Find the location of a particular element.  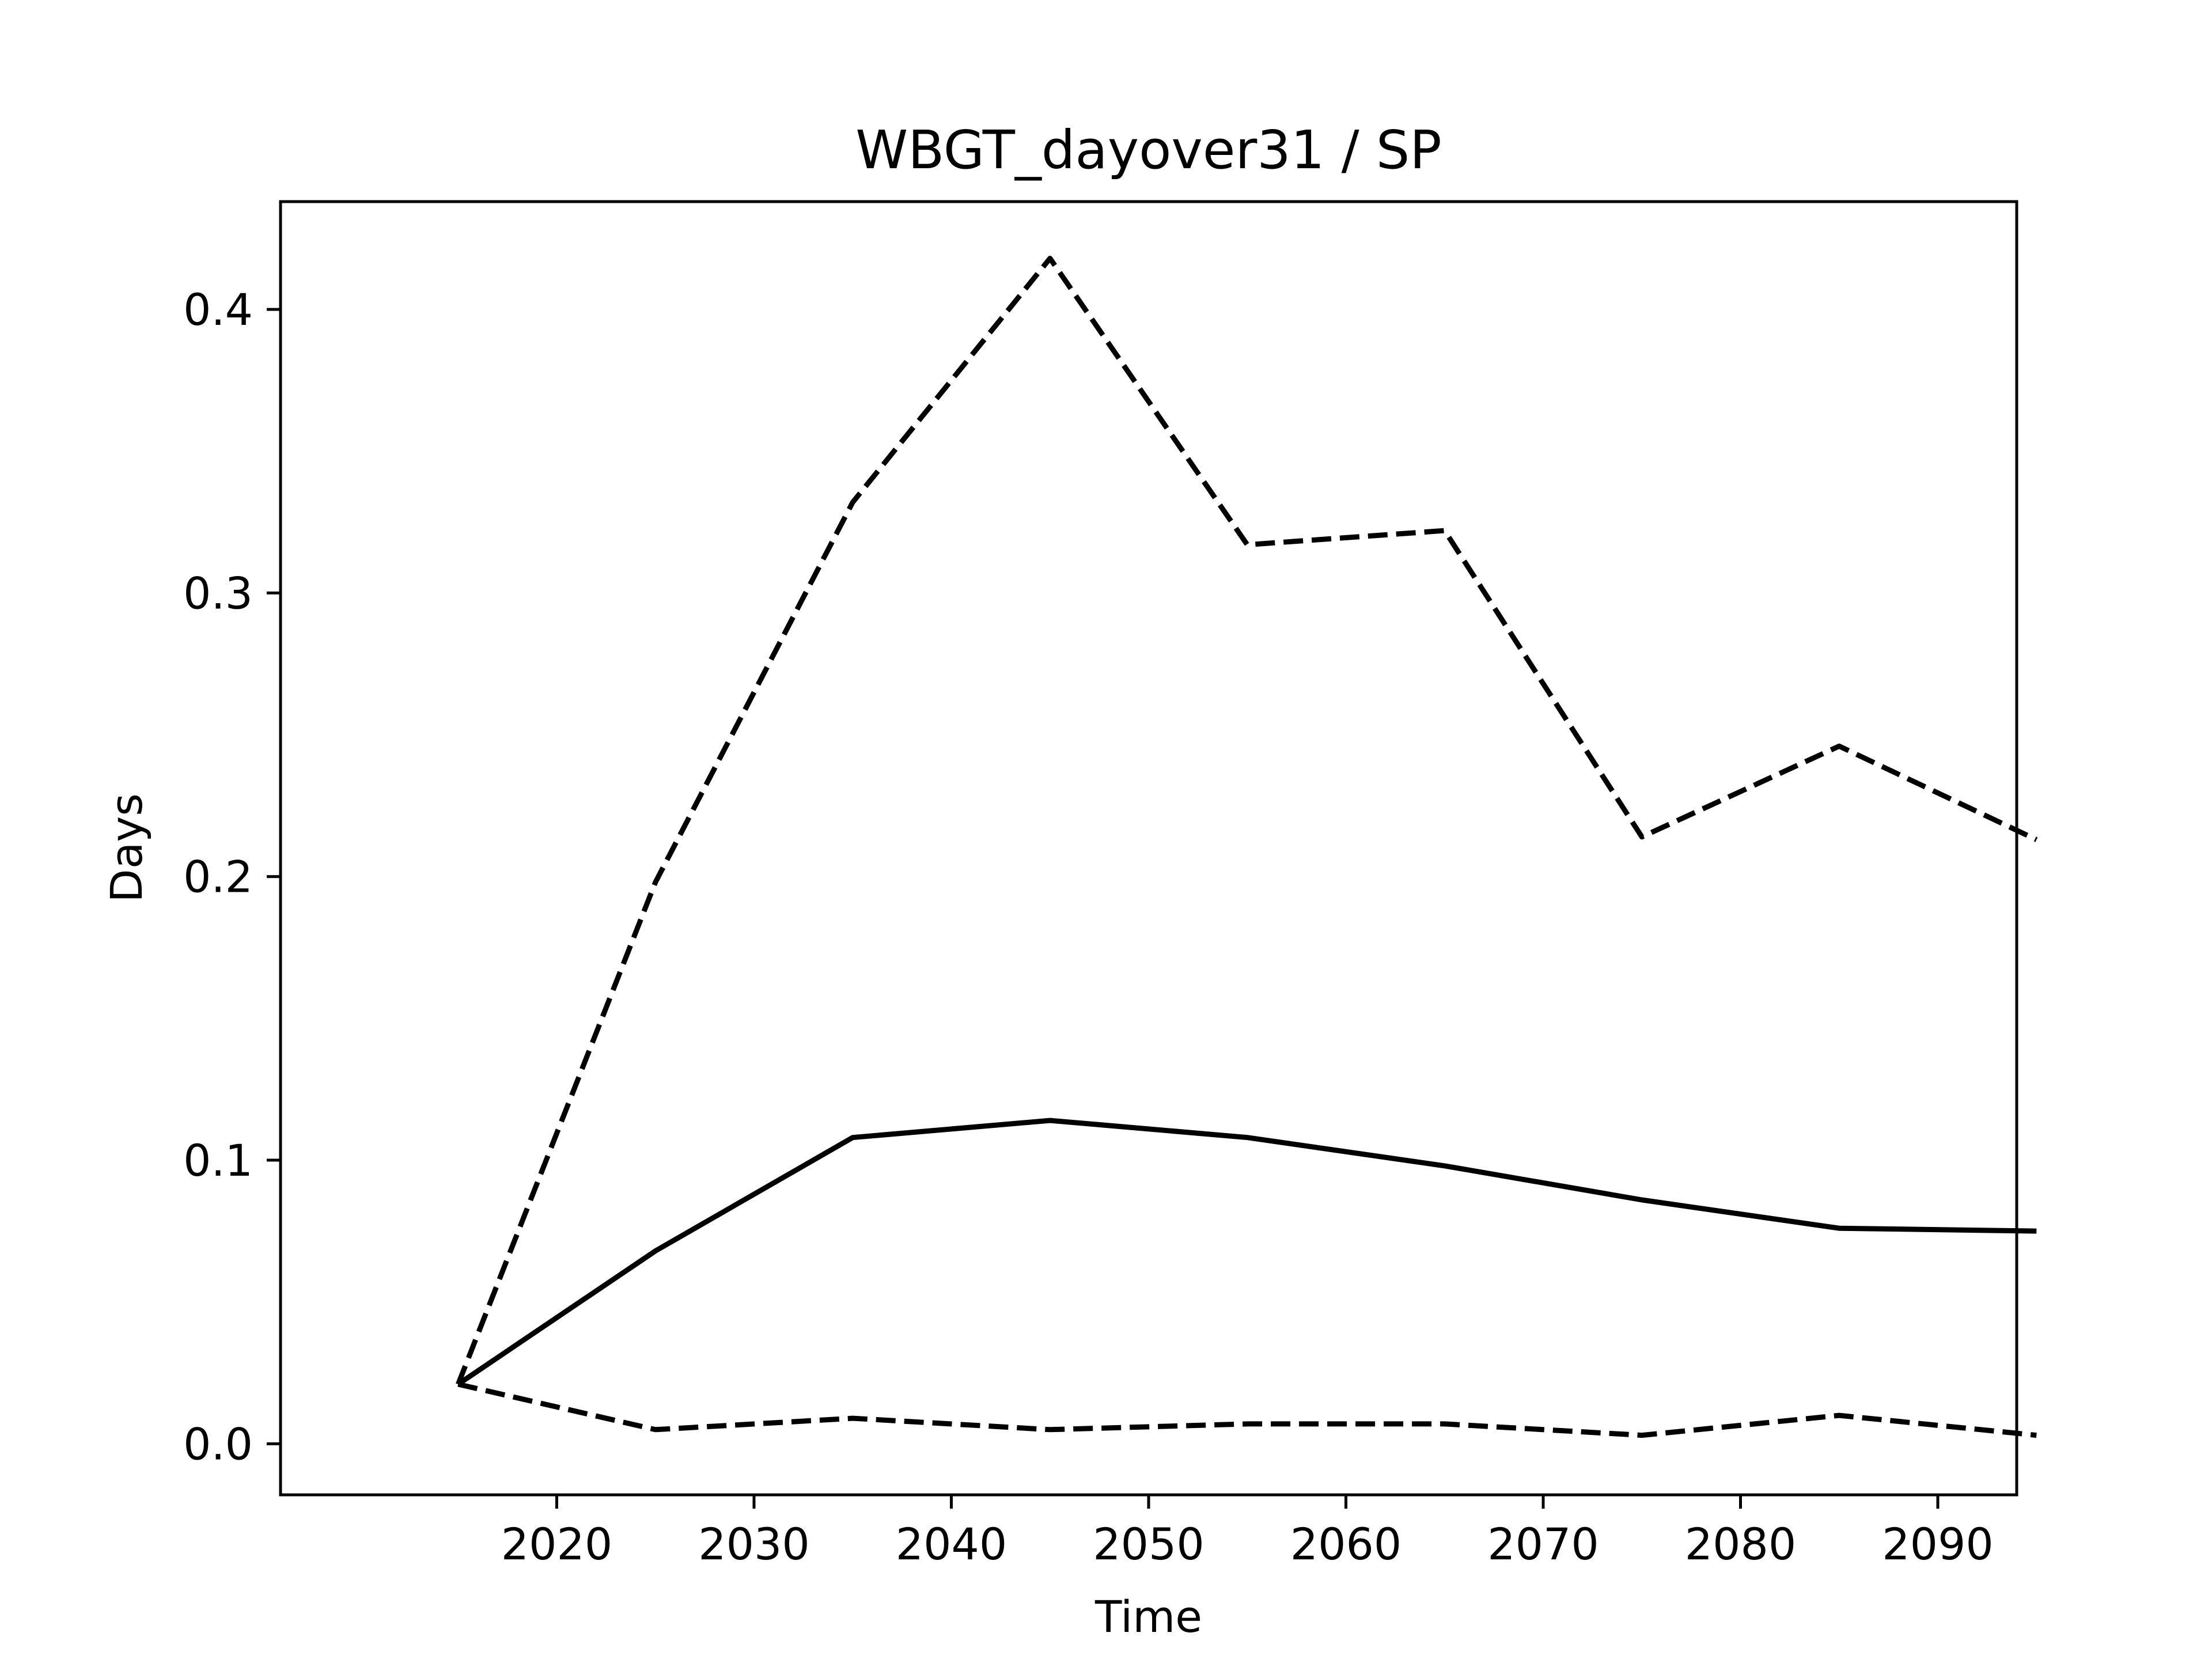

x-tick-label: 2040 is located at coordinates (951, 1544).